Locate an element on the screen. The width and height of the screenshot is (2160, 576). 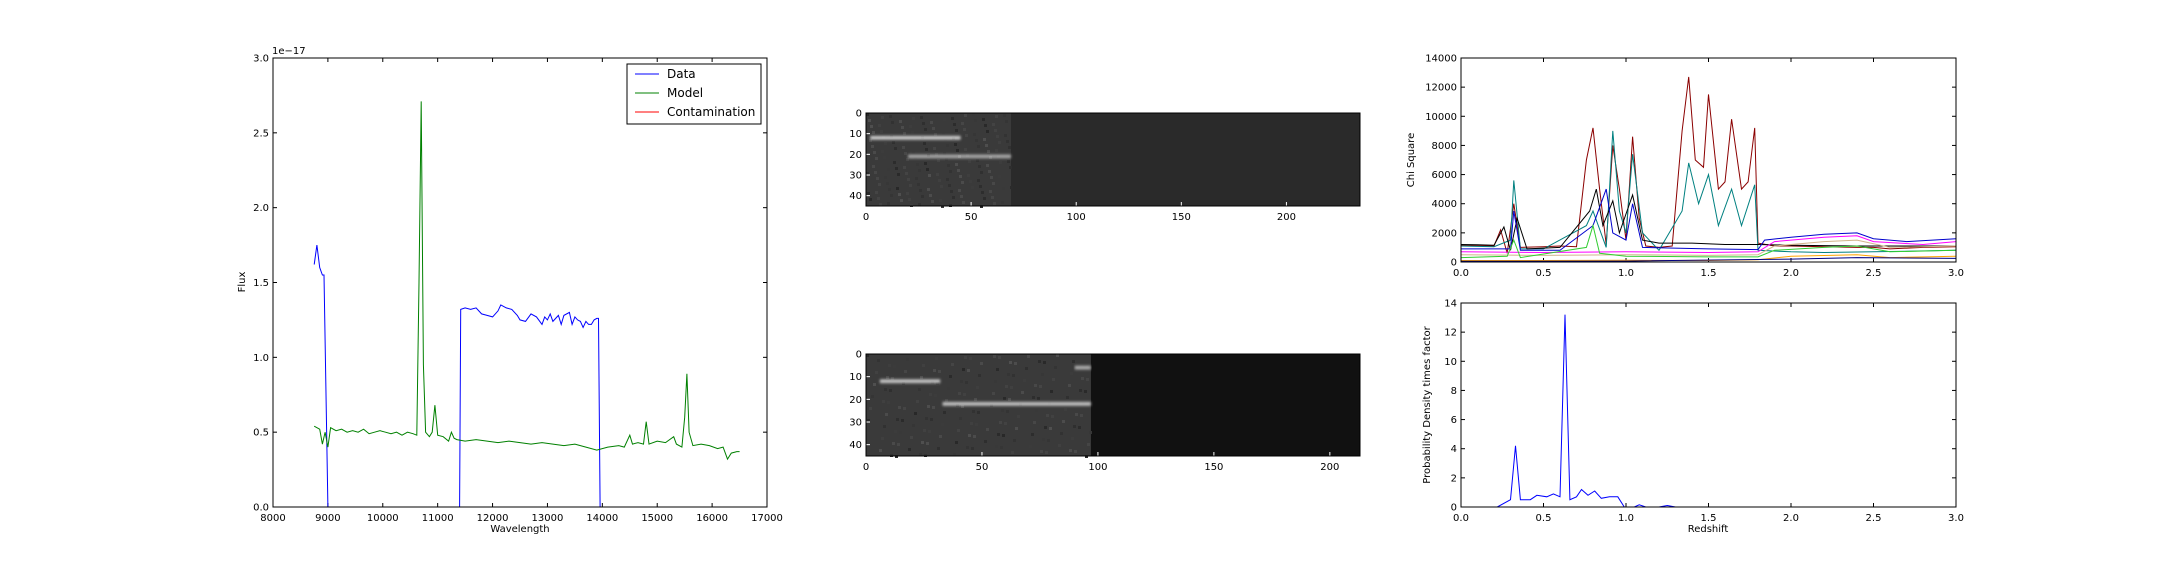
image-top-frame is located at coordinates (1113, 159).